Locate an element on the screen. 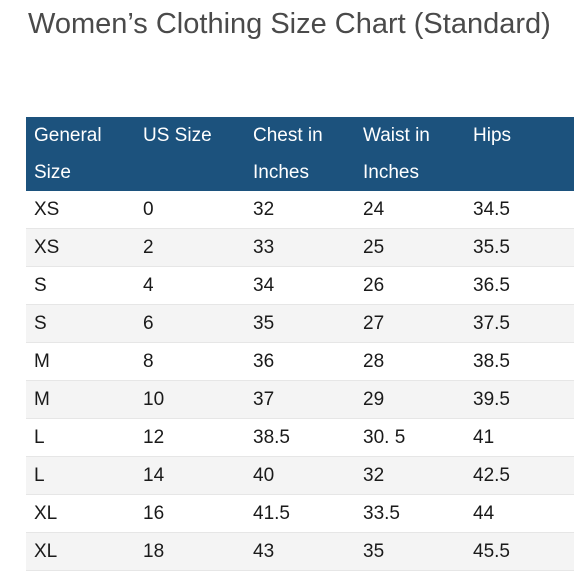 The image size is (580, 580). table-row: M 10 37 29 39.5 is located at coordinates (300, 399).